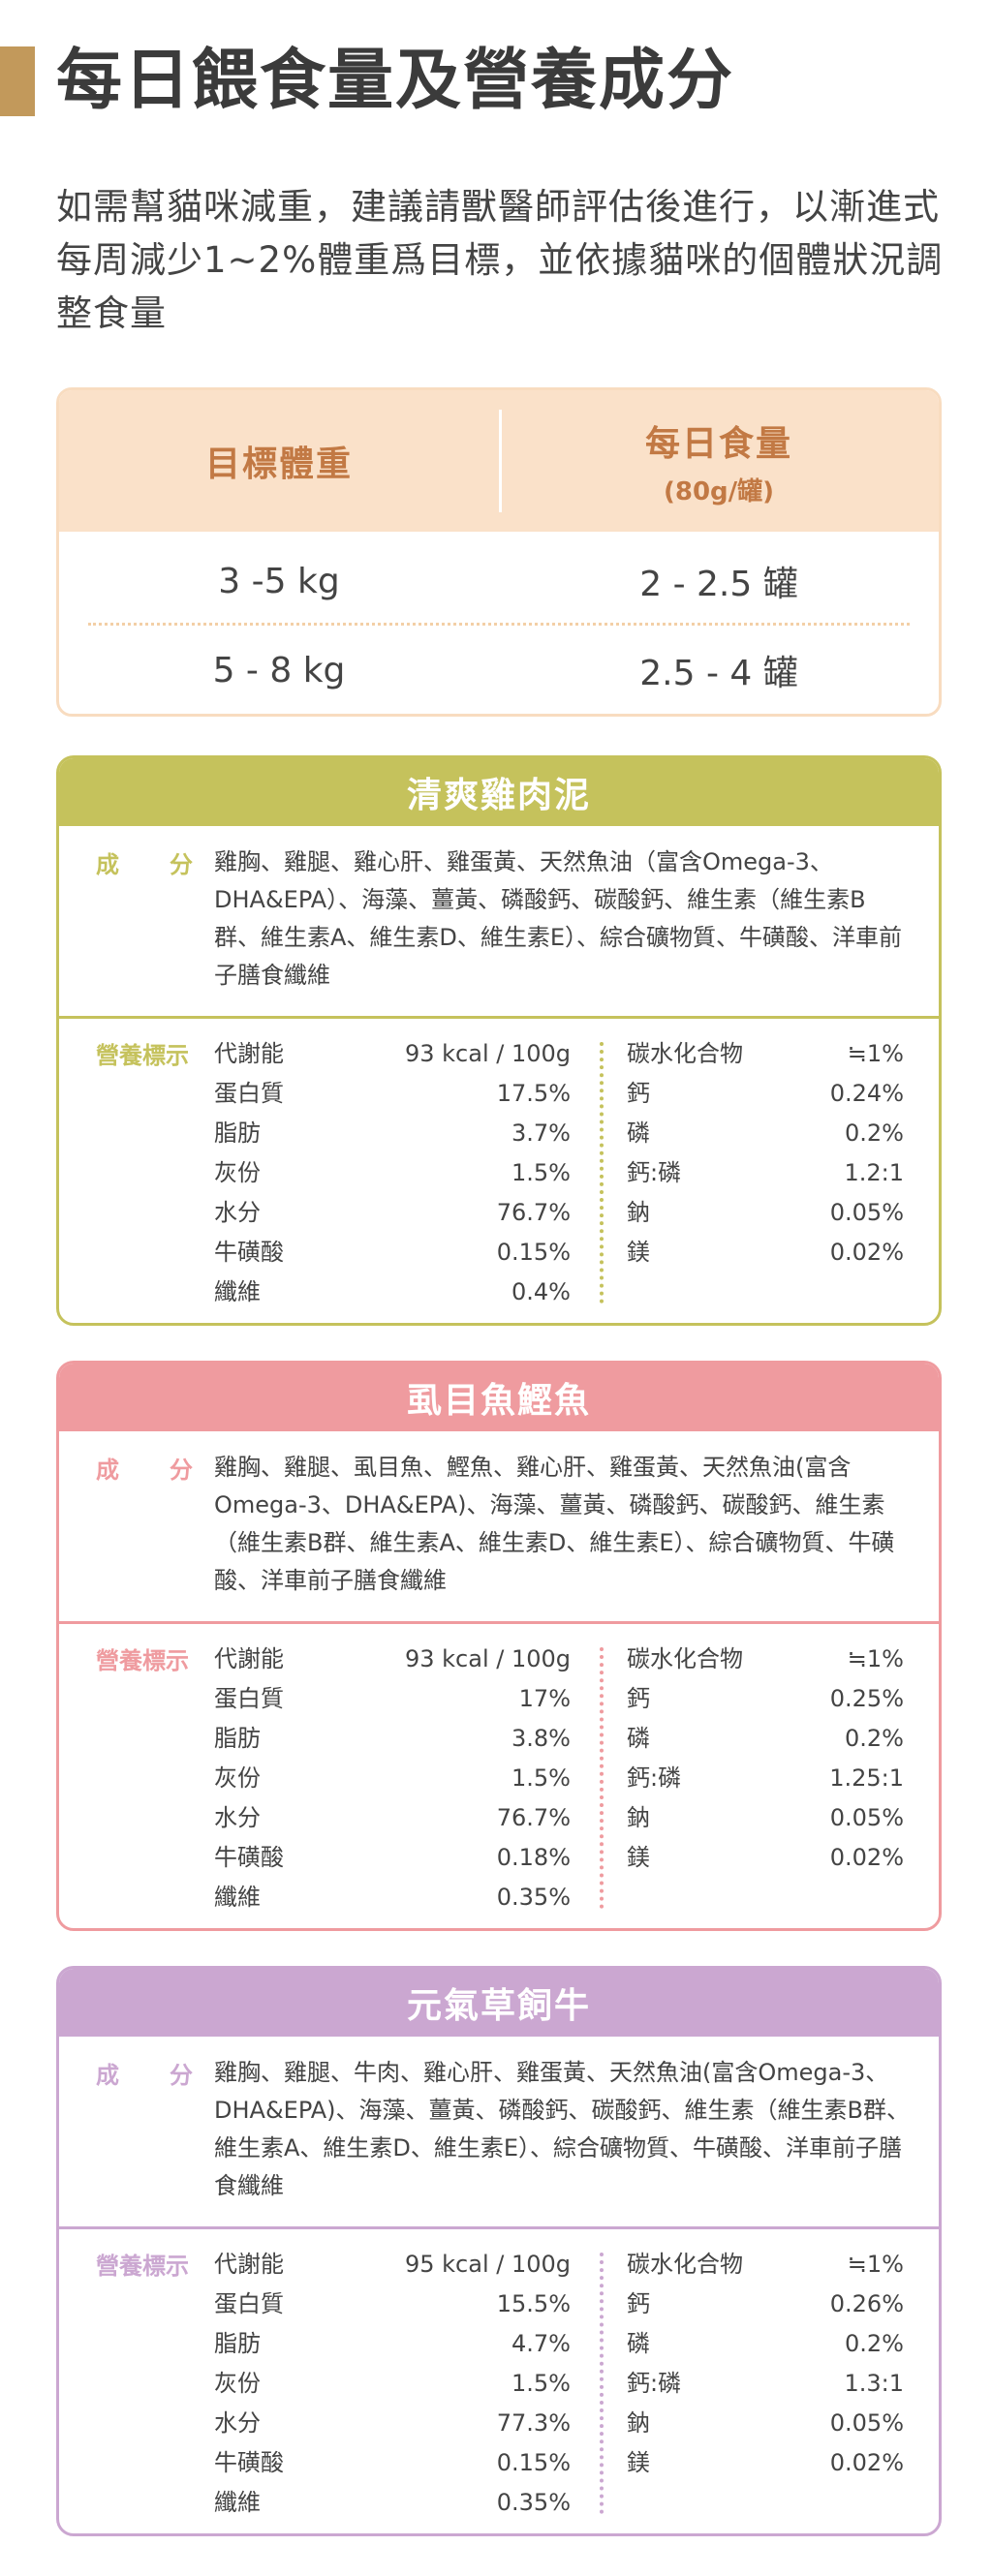 The image size is (992, 2576). What do you see at coordinates (718, 673) in the screenshot?
I see `amount-cell: 2.5 - 4 罐` at bounding box center [718, 673].